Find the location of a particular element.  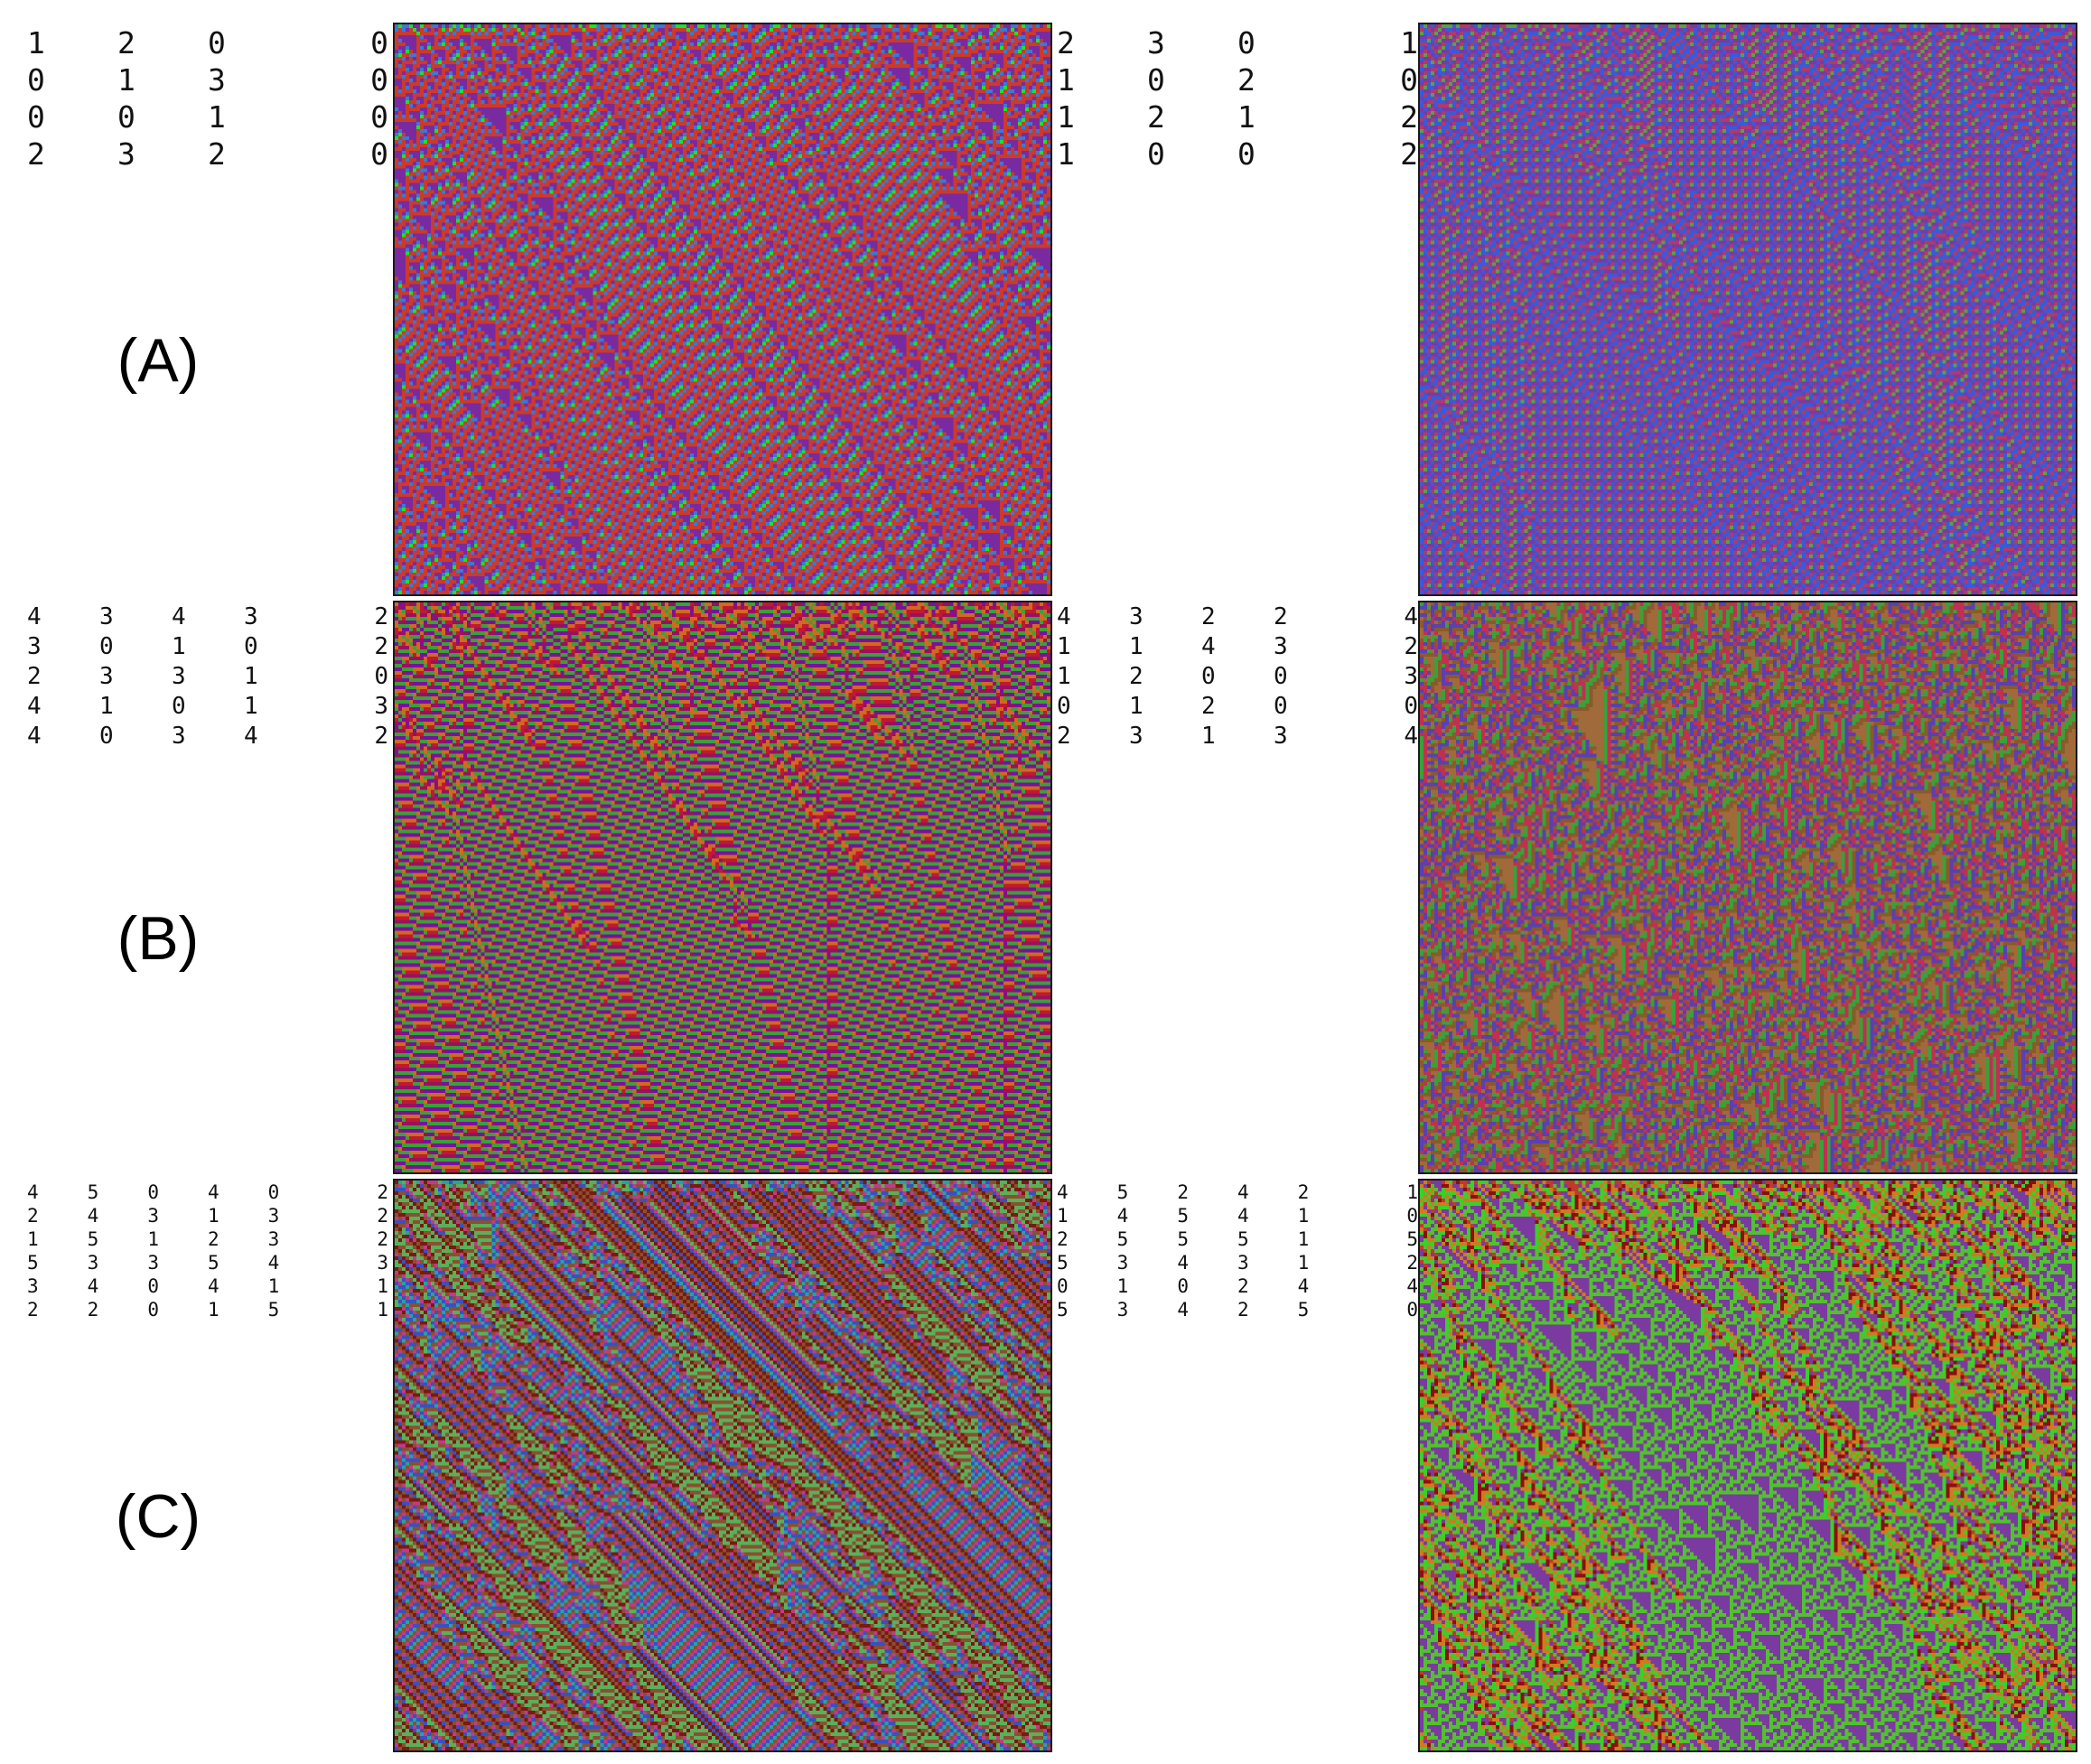

row-label-1: (B) is located at coordinates (159, 939).